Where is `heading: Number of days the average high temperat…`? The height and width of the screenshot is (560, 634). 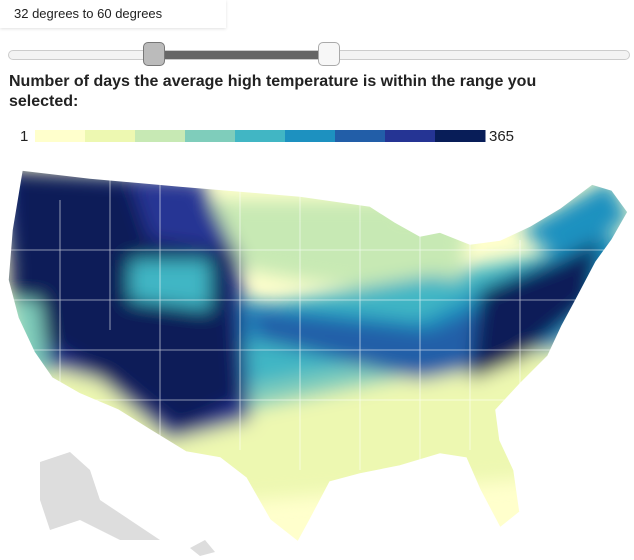 heading: Number of days the average high temperat… is located at coordinates (273, 91).